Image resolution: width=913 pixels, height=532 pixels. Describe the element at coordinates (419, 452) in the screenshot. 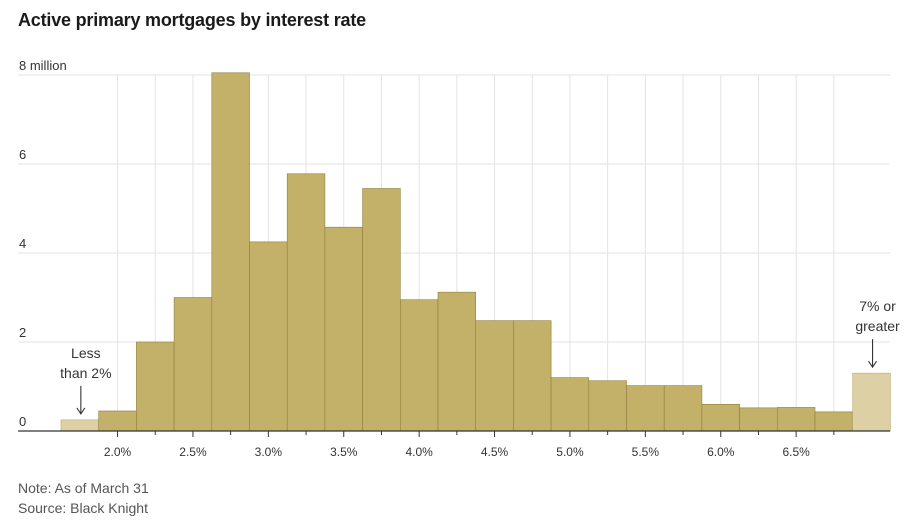

I see `x-tick-label: 4.0%` at that location.